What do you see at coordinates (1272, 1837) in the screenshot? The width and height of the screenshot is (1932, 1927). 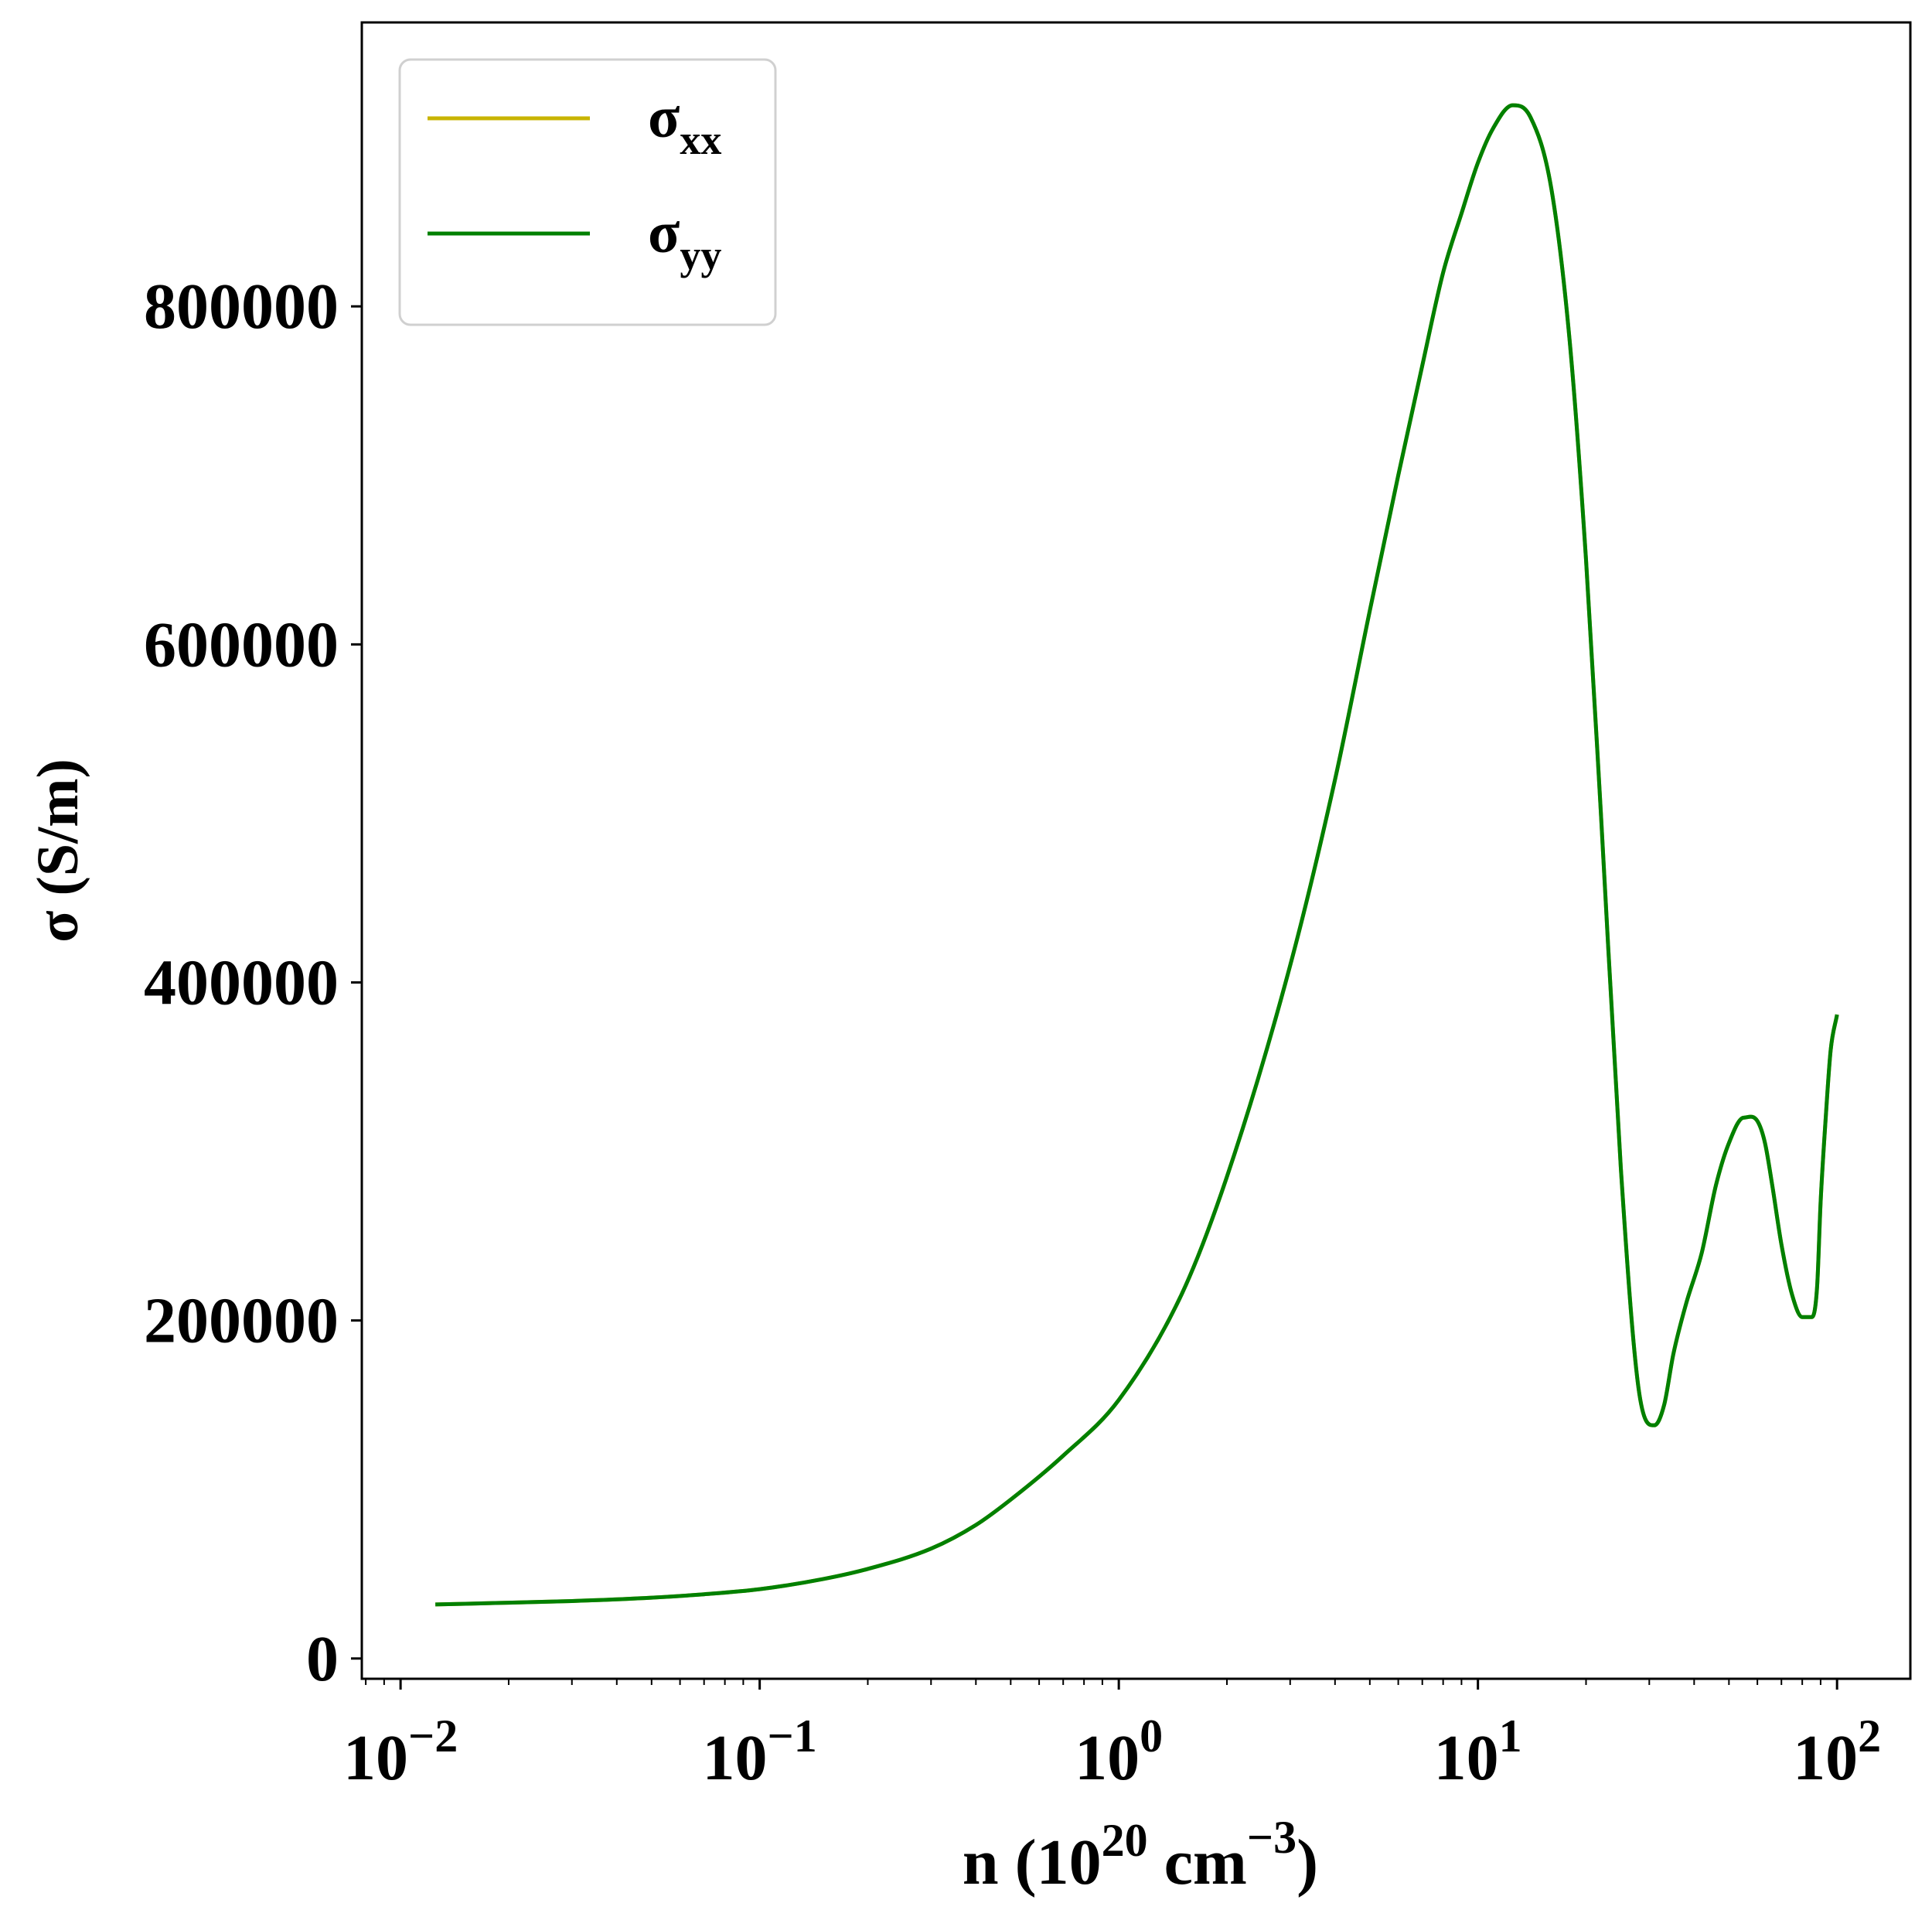 I see `x-axis-label-unit-exponent: −3` at bounding box center [1272, 1837].